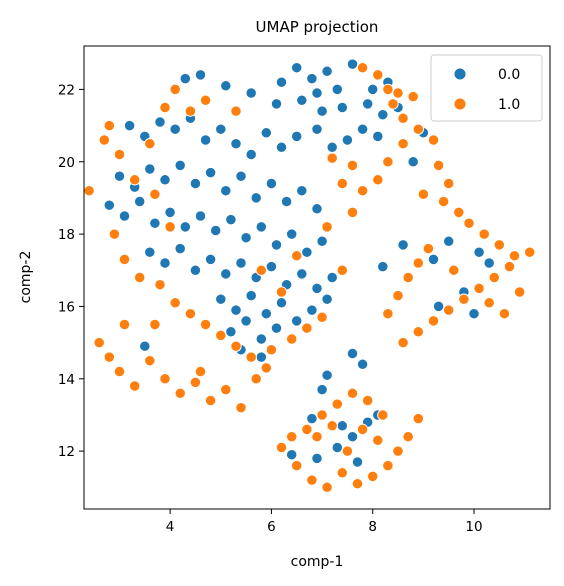 The height and width of the screenshot is (586, 564). What do you see at coordinates (460, 74) in the screenshot?
I see `legend-marker` at bounding box center [460, 74].